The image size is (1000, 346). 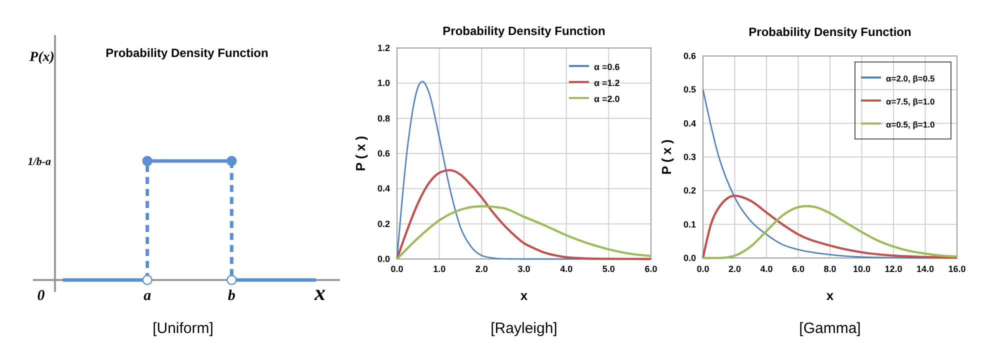 What do you see at coordinates (607, 99) in the screenshot?
I see `legend-label: α =2.0` at bounding box center [607, 99].